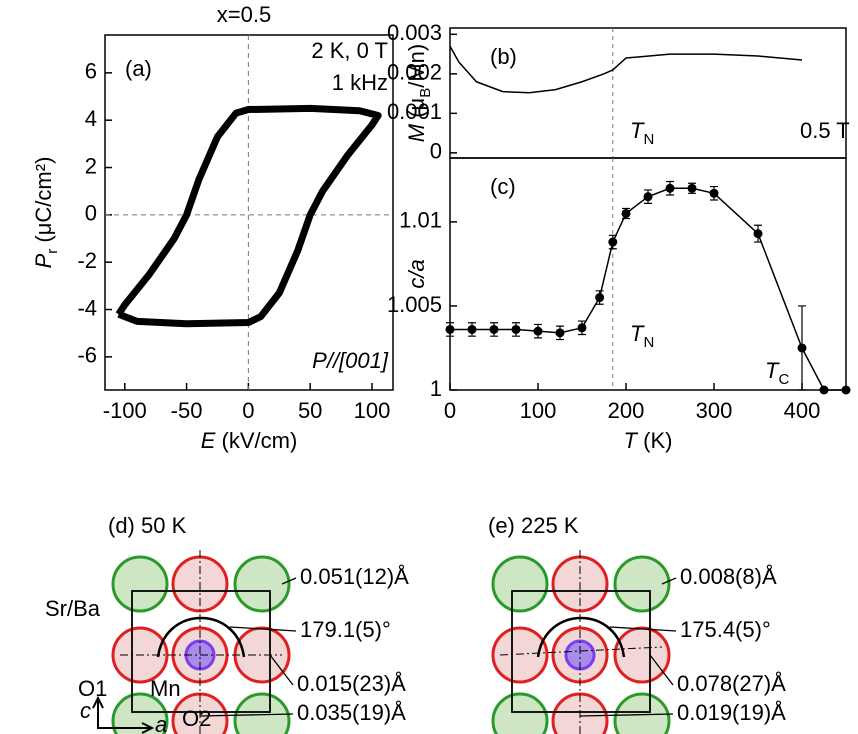 This screenshot has height=734, width=858. I want to click on site-label: O2, so click(196, 718).